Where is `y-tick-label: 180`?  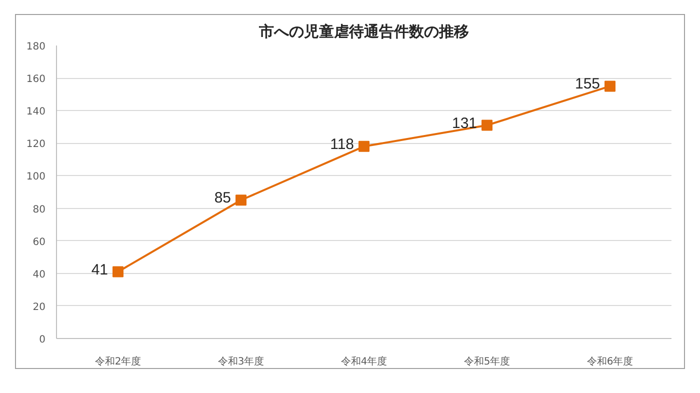 y-tick-label: 180 is located at coordinates (36, 47).